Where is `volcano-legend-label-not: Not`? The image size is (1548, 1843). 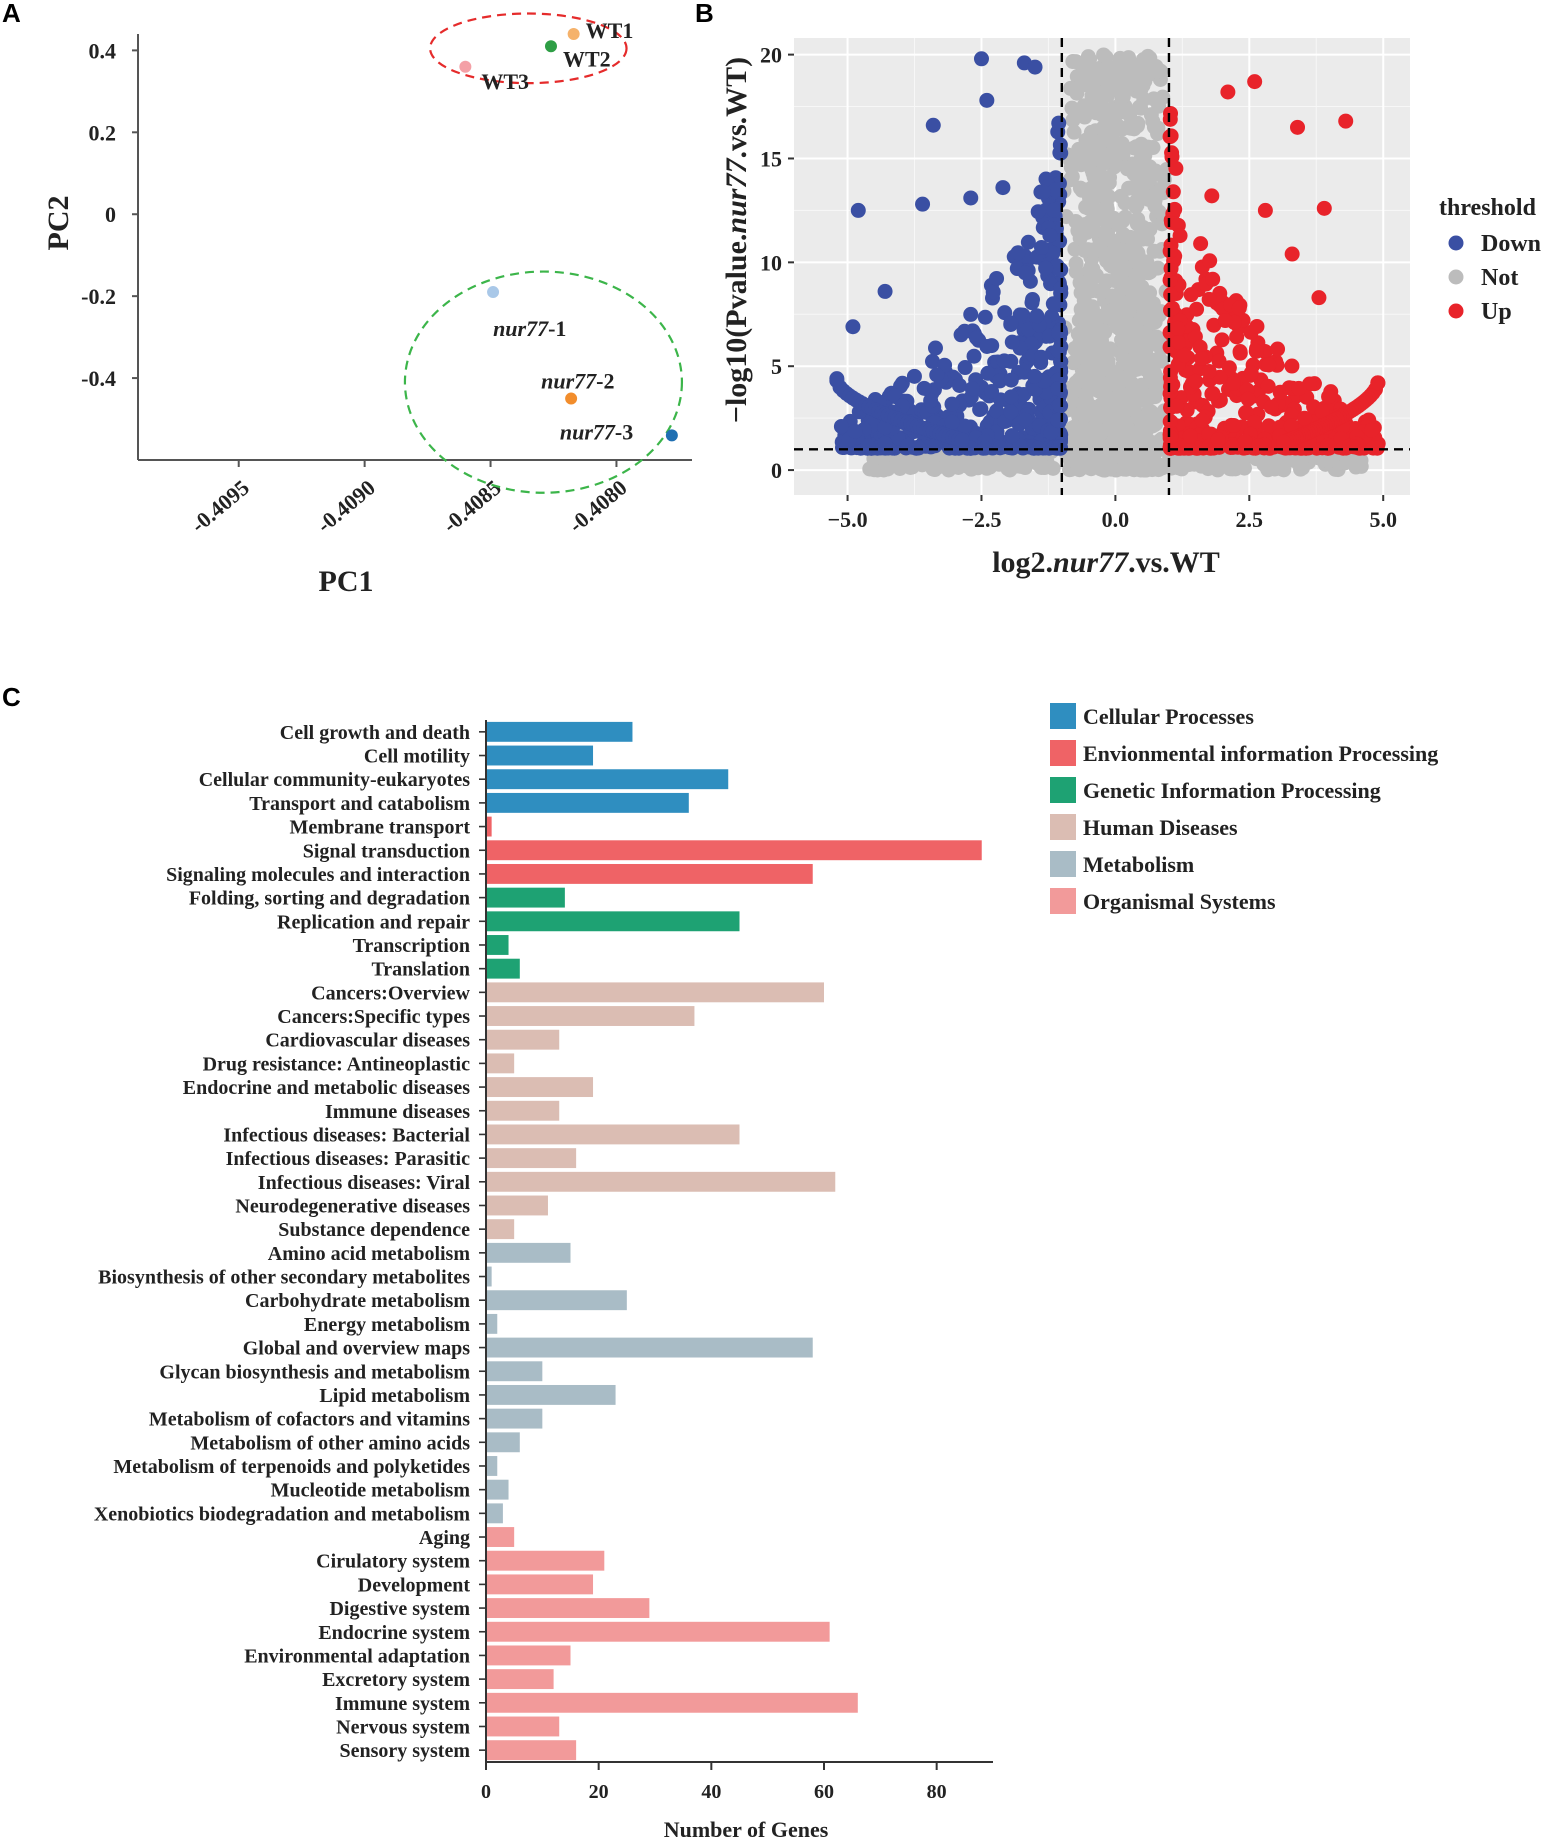
volcano-legend-label-not: Not is located at coordinates (1499, 278).